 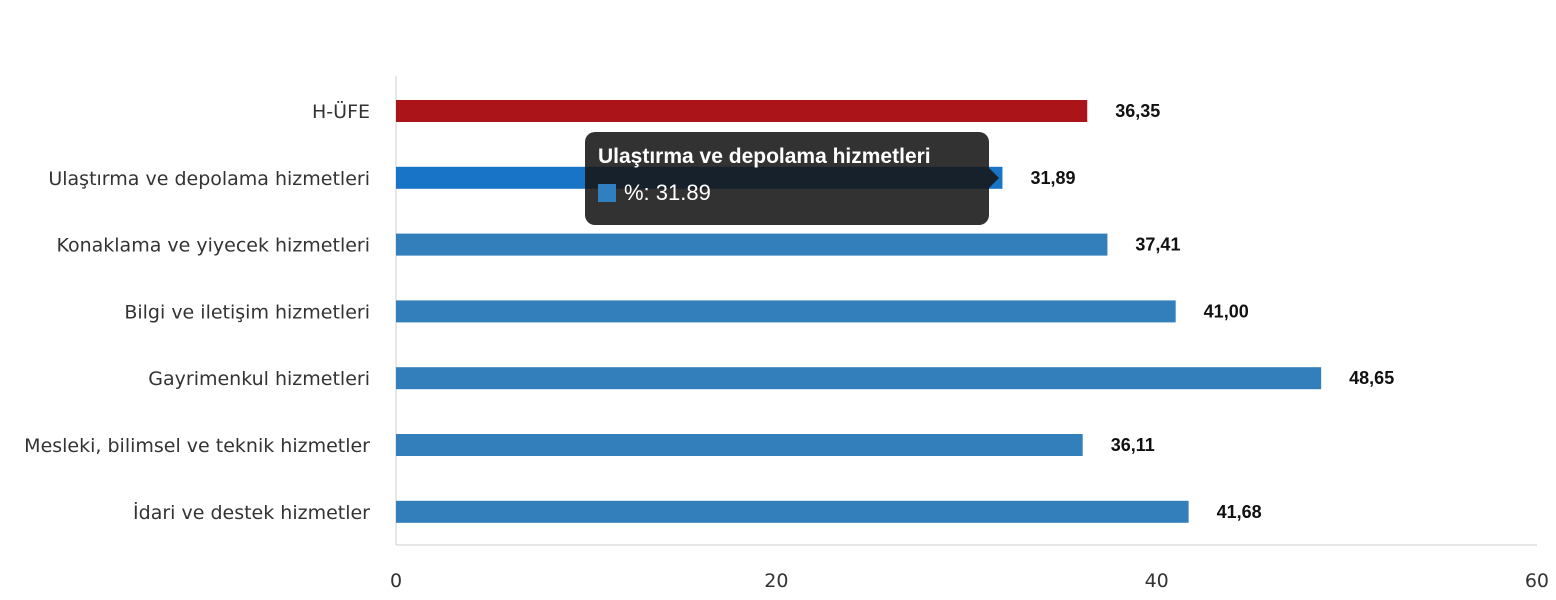 I want to click on data-label: 36,35, so click(x=1137, y=111).